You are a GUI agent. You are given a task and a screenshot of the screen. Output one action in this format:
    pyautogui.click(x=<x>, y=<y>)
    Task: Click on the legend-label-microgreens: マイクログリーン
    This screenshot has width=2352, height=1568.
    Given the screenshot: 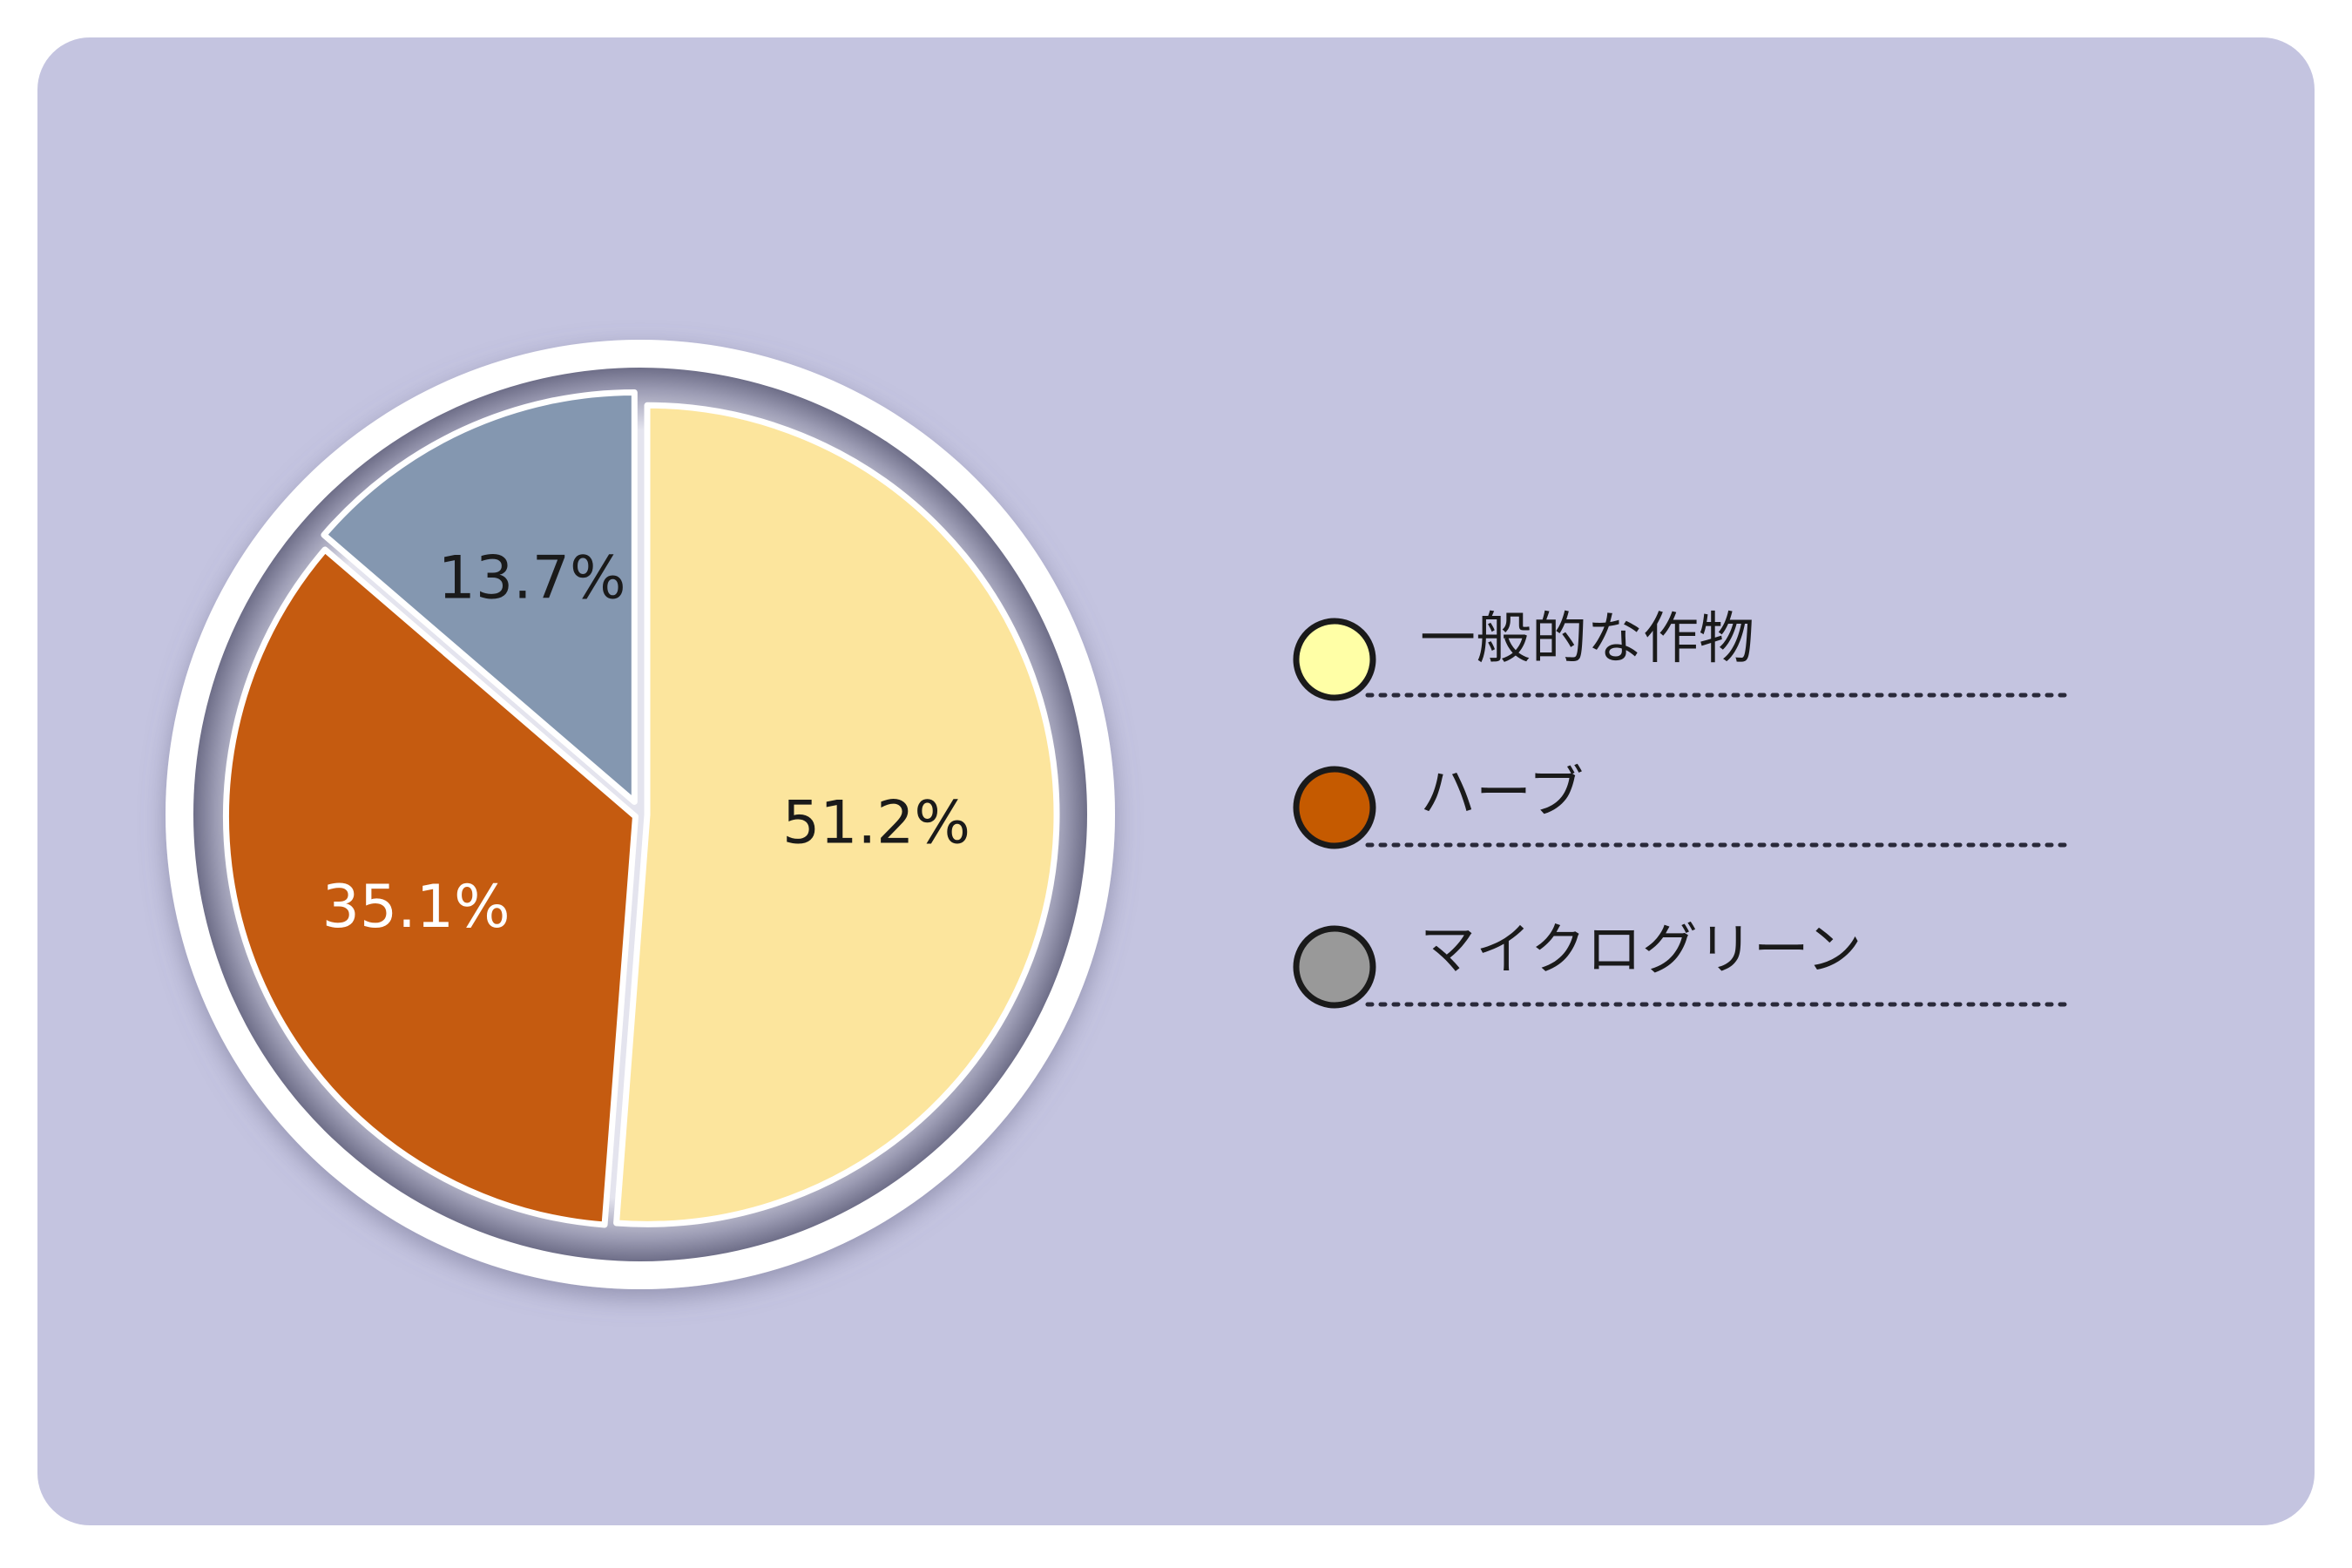 What is the action you would take?
    pyautogui.click(x=1641, y=950)
    